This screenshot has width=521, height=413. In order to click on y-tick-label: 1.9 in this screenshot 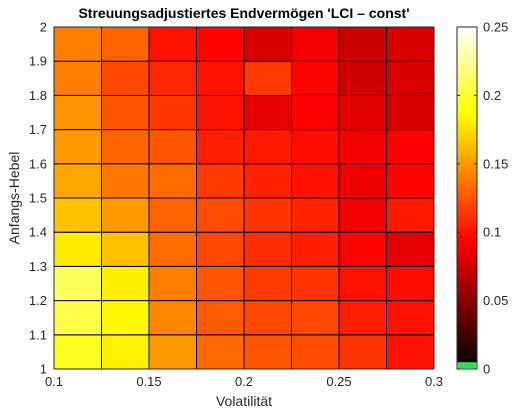, I will do `click(38, 61)`.